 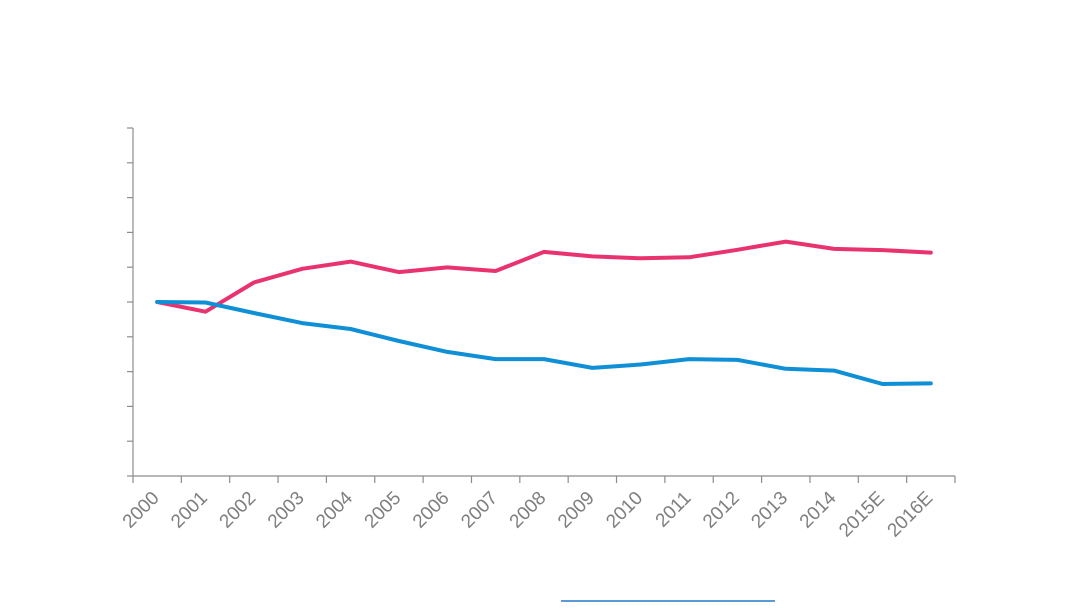 What do you see at coordinates (238, 510) in the screenshot?
I see `x-tick-label: 2002` at bounding box center [238, 510].